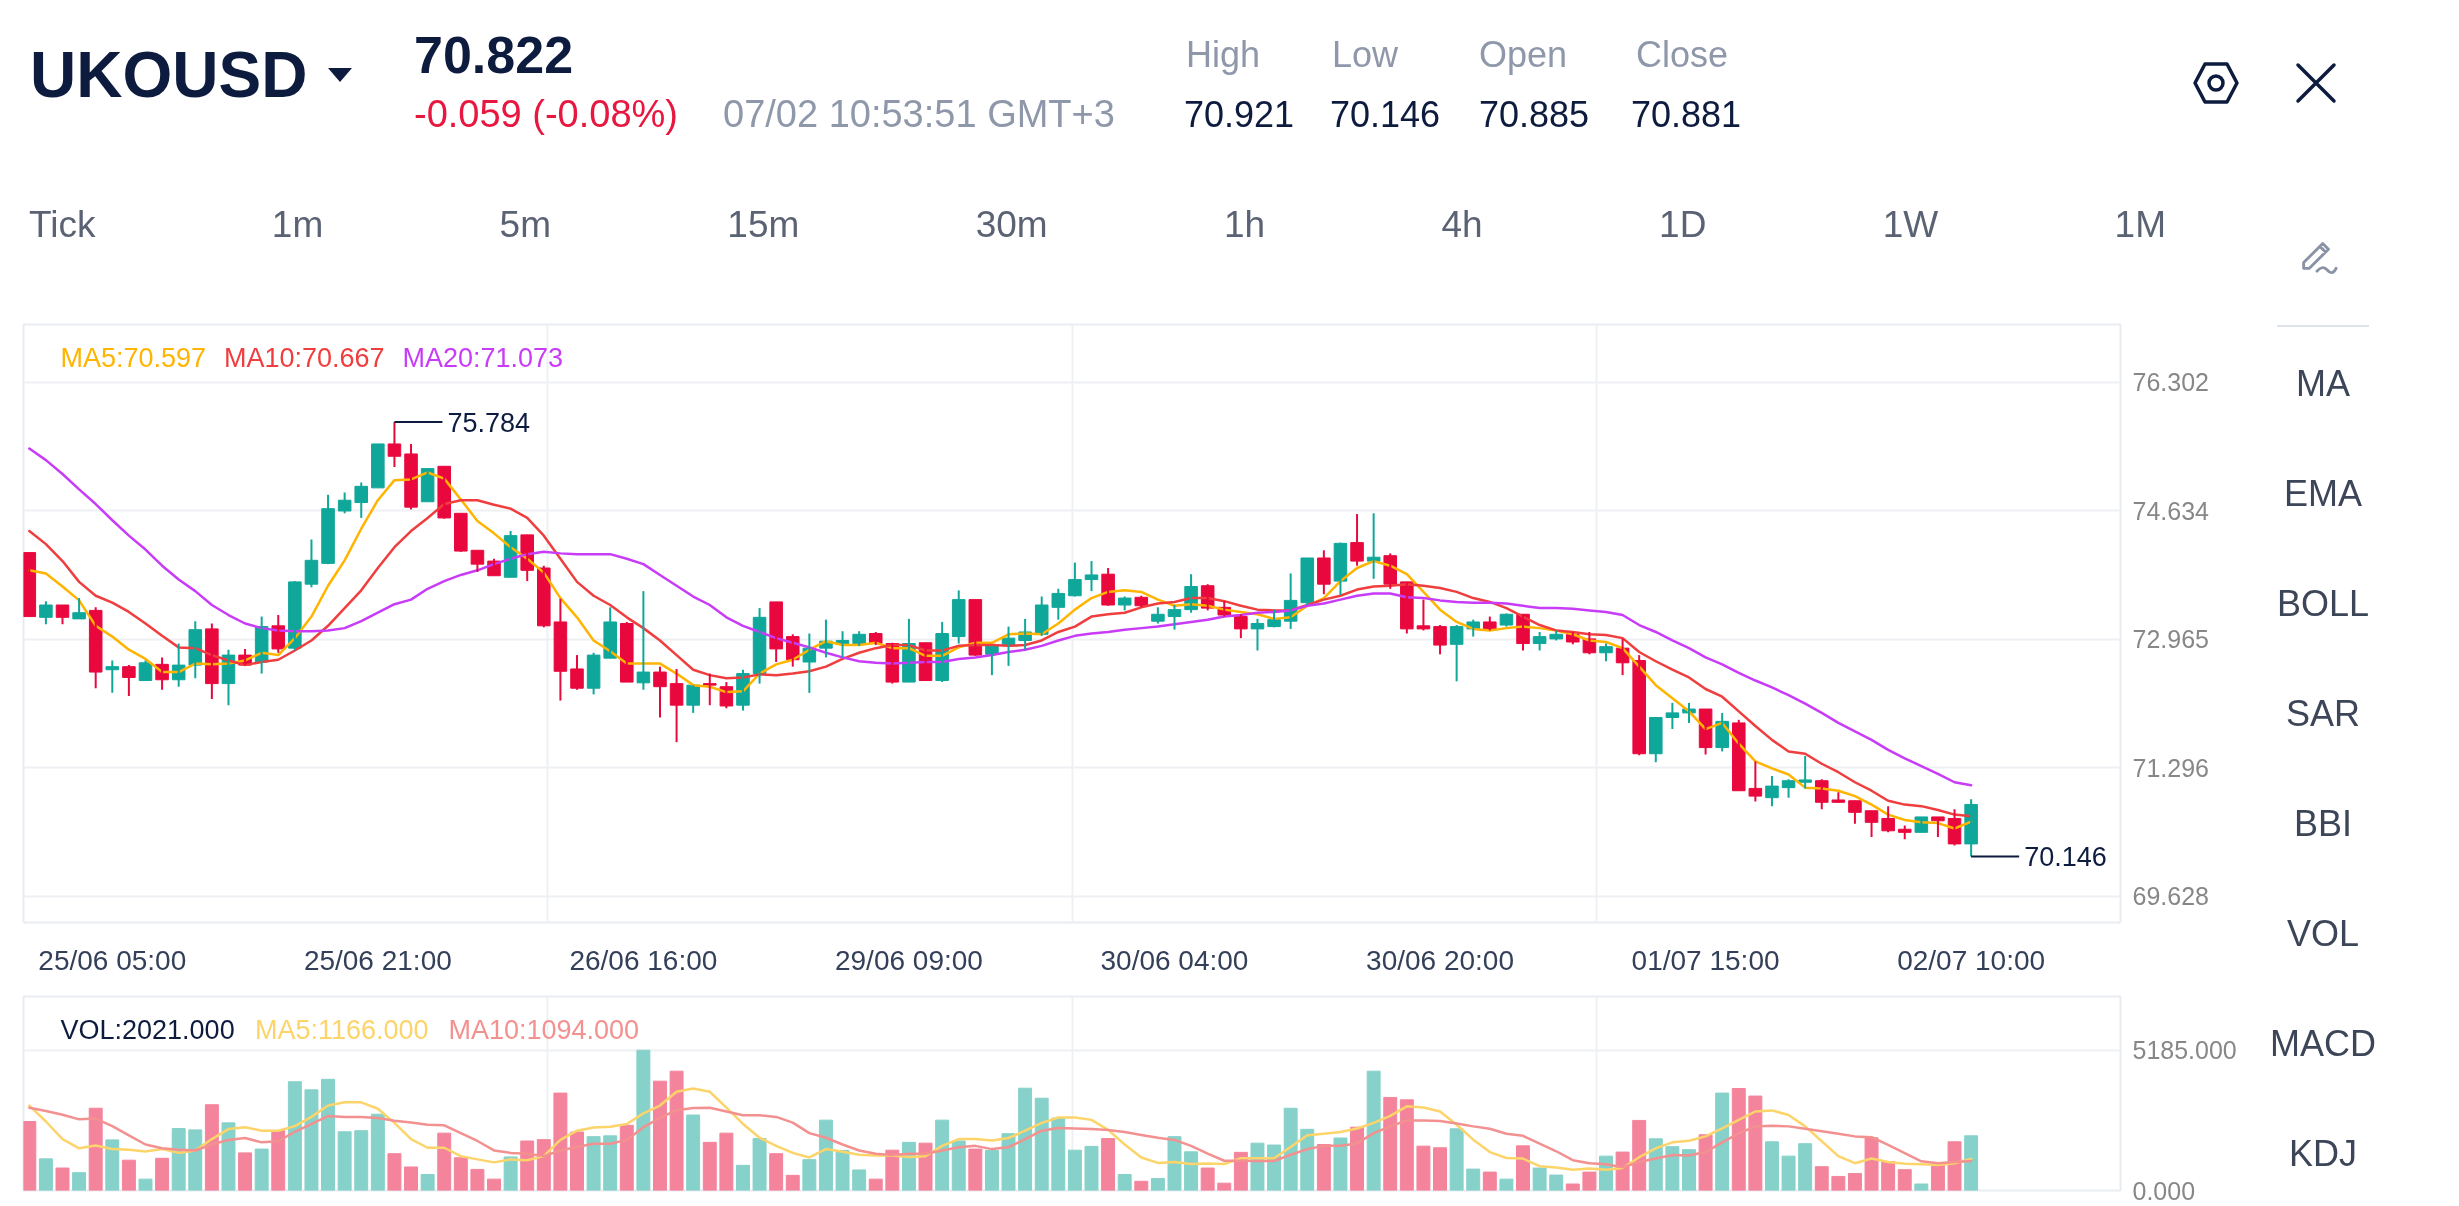 Image resolution: width=2459 pixels, height=1206 pixels. What do you see at coordinates (2323, 1154) in the screenshot?
I see `text: KDJ` at bounding box center [2323, 1154].